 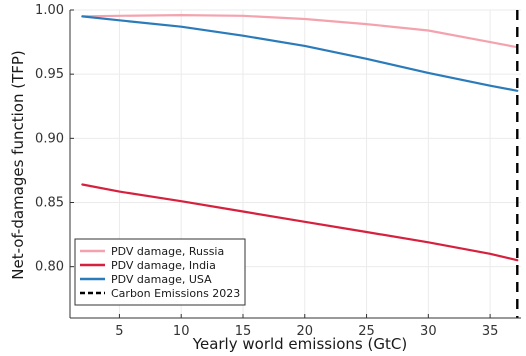 What do you see at coordinates (161, 279) in the screenshot?
I see `legend-label: PDV damage, USA` at bounding box center [161, 279].